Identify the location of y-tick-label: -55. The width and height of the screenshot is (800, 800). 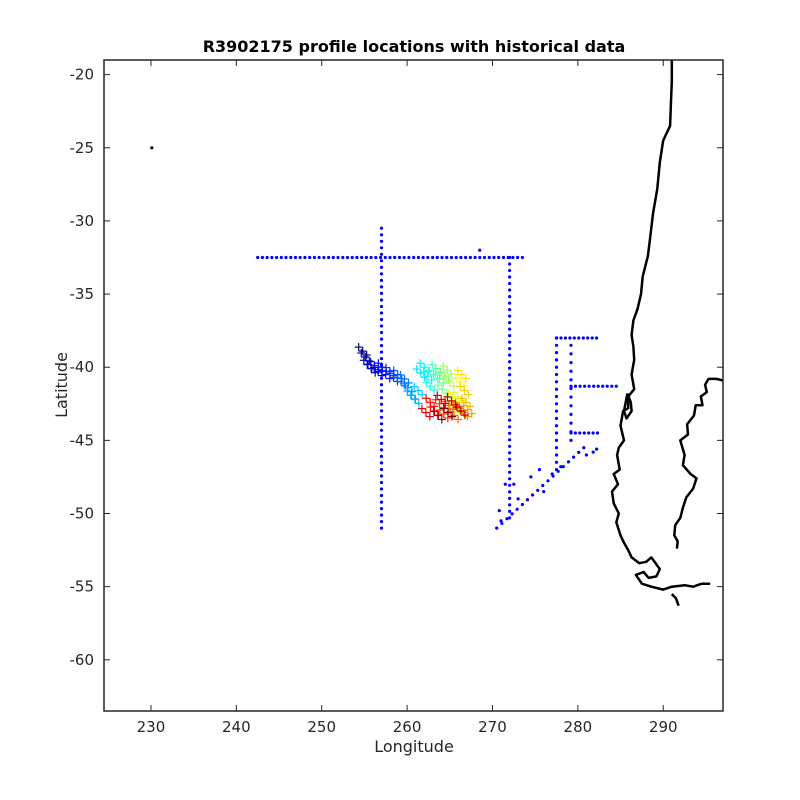
(82, 587).